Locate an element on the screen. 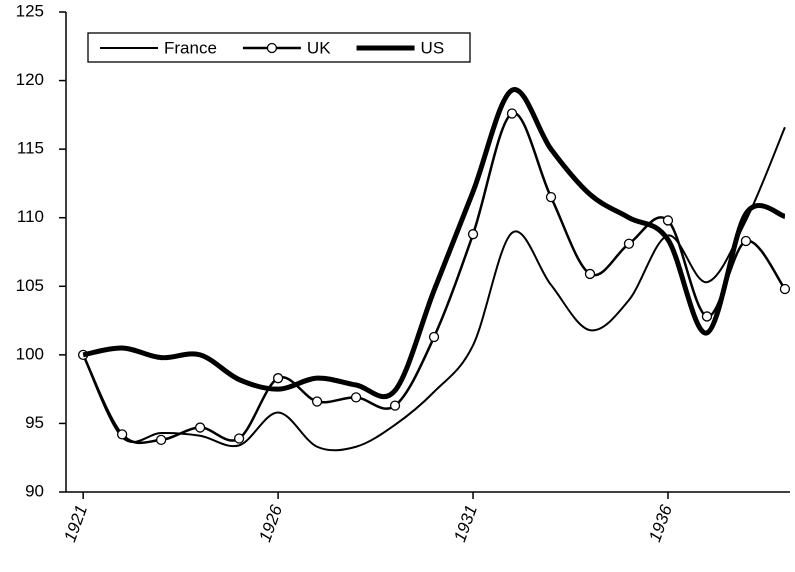 Image resolution: width=795 pixels, height=572 pixels. legend-label: UK is located at coordinates (319, 47).